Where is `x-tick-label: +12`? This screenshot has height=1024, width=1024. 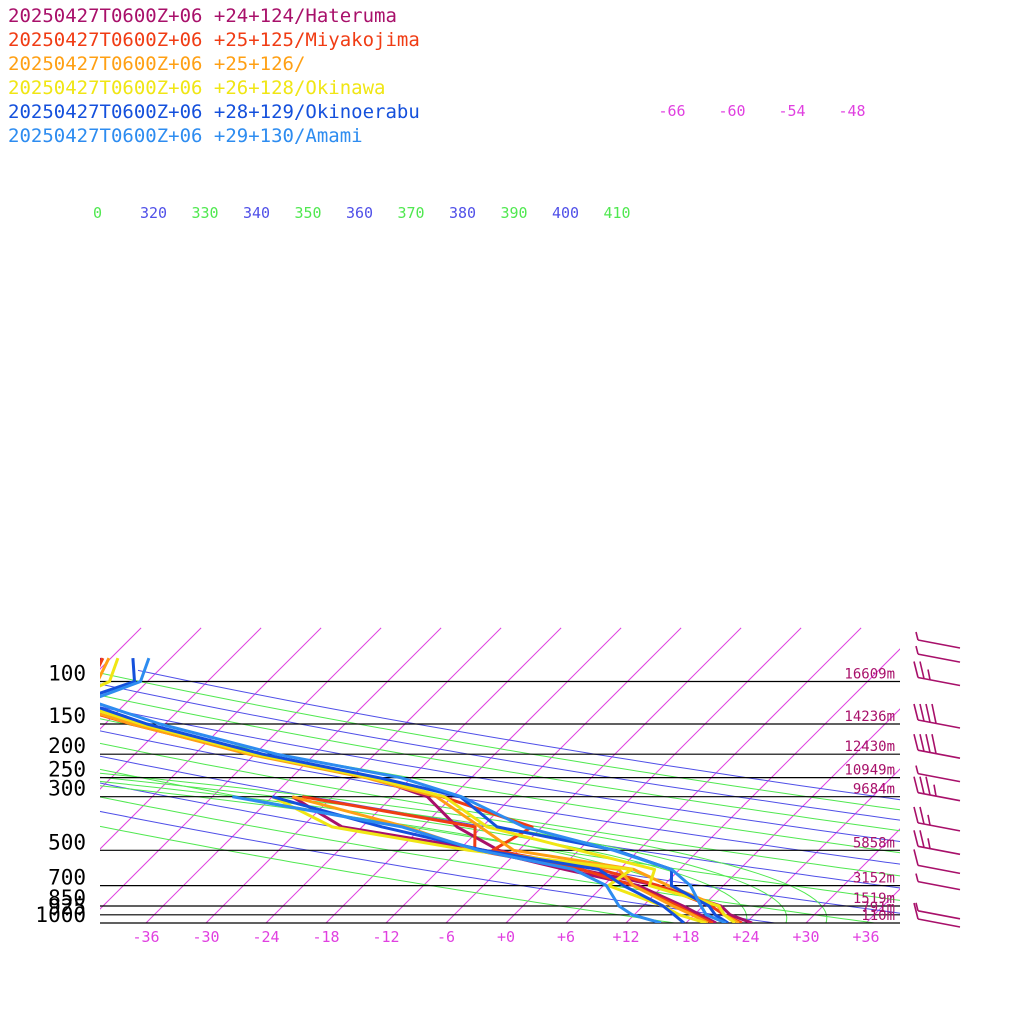
x-tick-label: +12 is located at coordinates (625, 937).